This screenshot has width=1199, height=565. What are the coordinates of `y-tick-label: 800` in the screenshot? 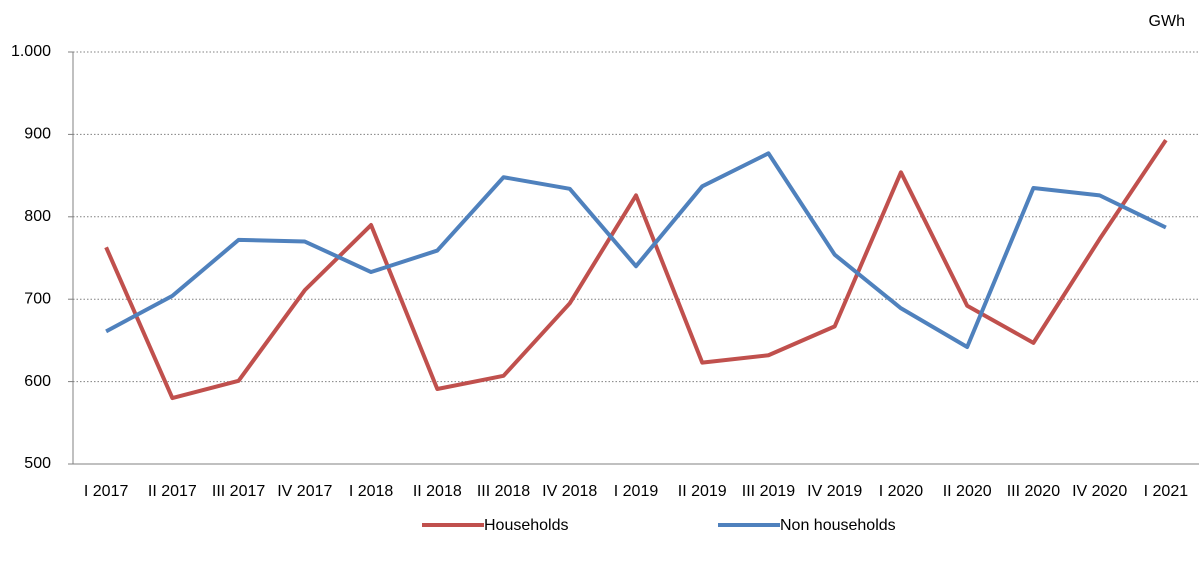 It's located at (37, 216).